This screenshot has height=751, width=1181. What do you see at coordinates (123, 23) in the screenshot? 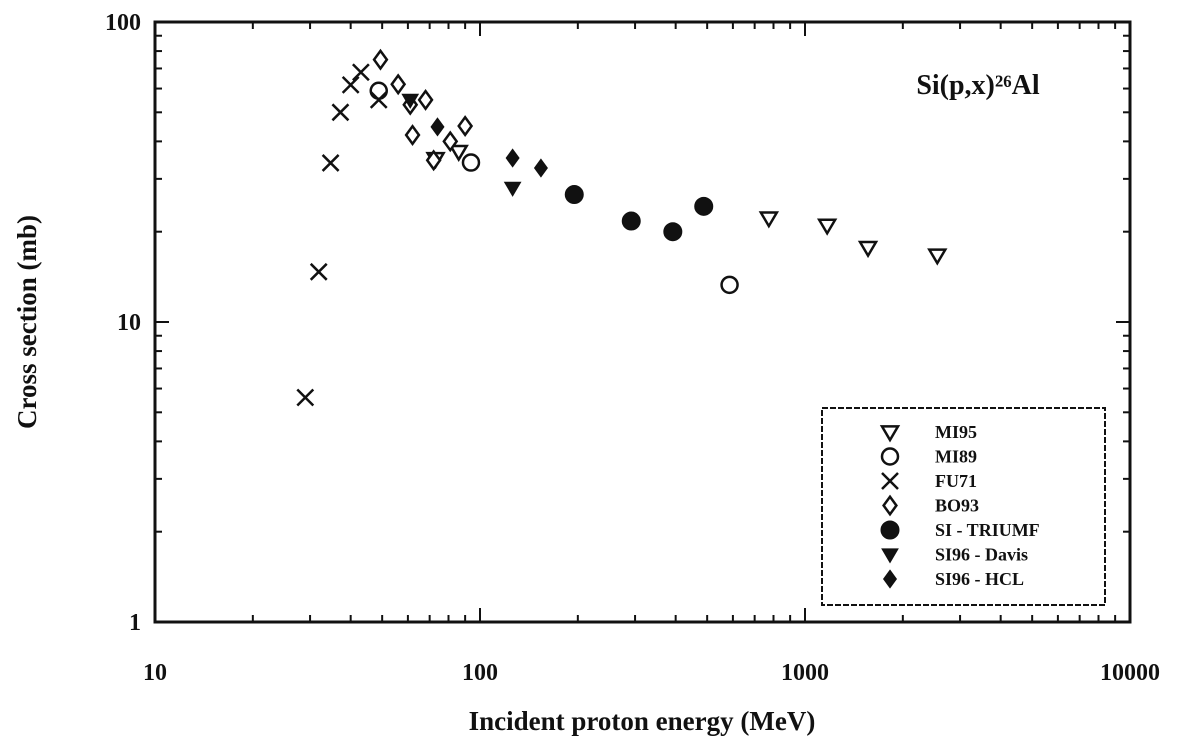
I see `y-tick-label: 100` at bounding box center [123, 23].